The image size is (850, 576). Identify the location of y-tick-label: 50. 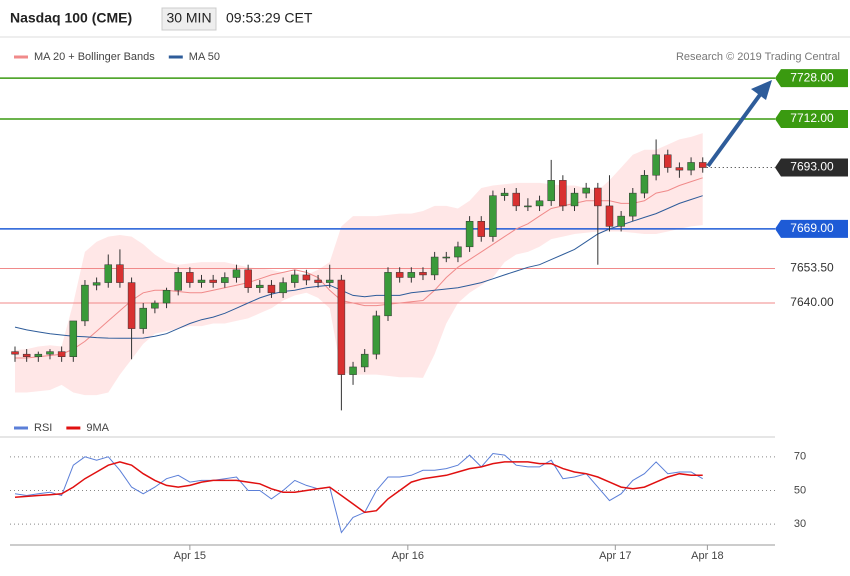
(800, 490).